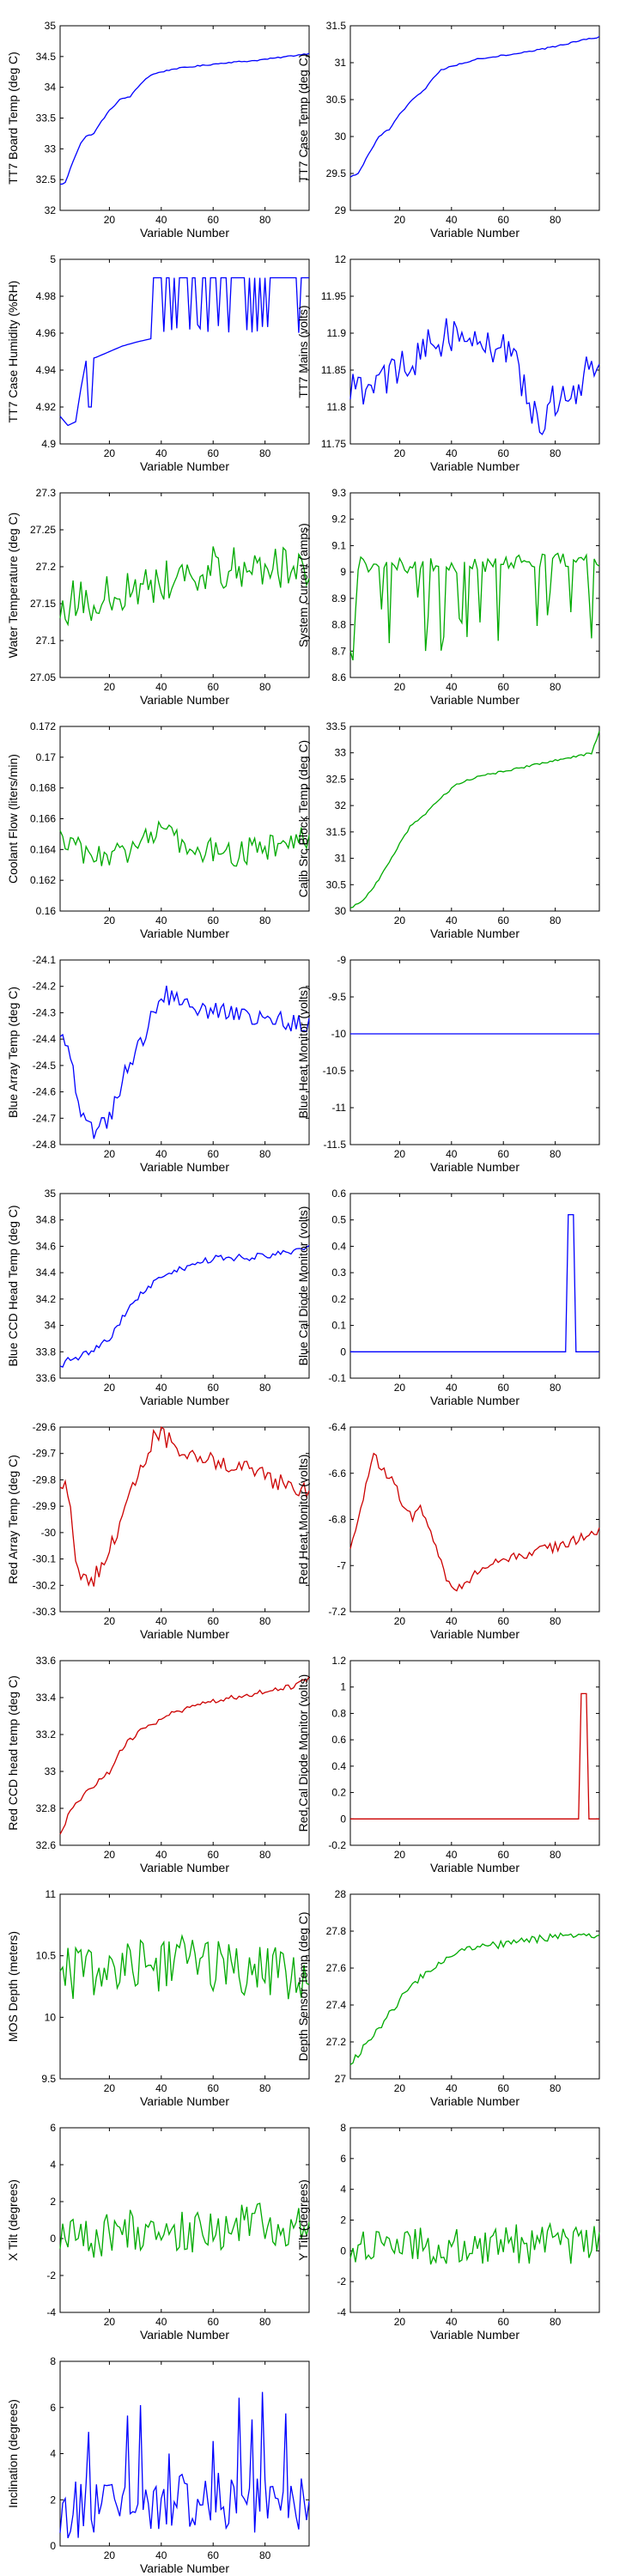  I want to click on y-tick-label: 33, so click(341, 753).